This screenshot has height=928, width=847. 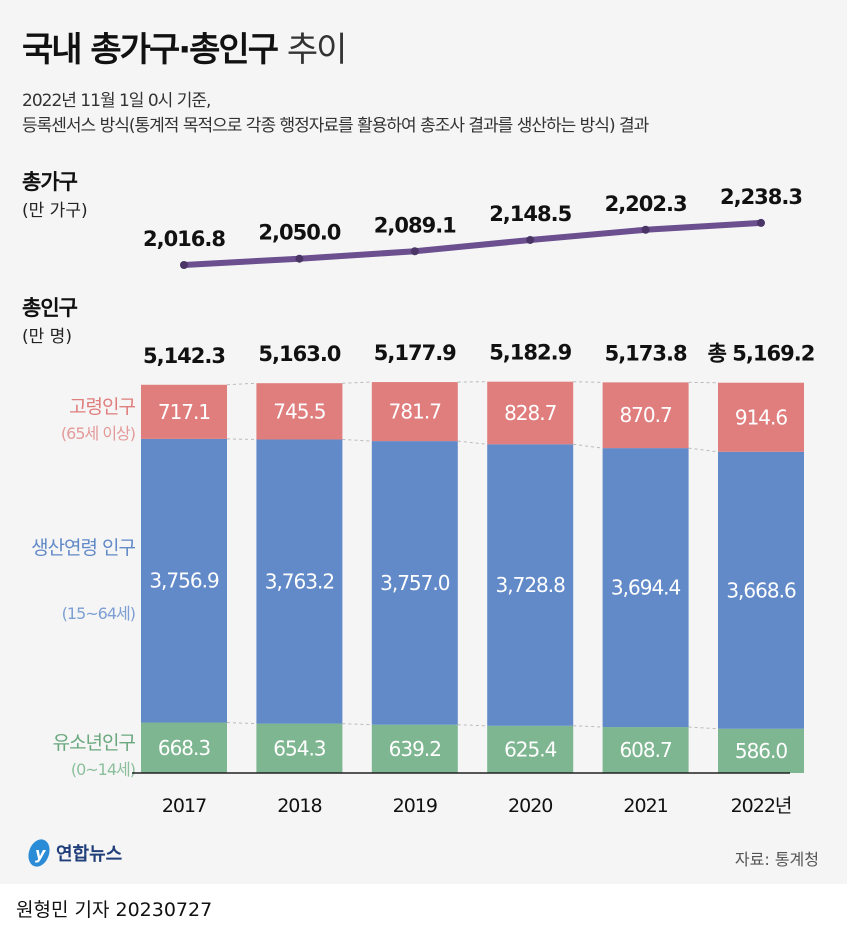 What do you see at coordinates (415, 353) in the screenshot?
I see `total-label: 5,177.9` at bounding box center [415, 353].